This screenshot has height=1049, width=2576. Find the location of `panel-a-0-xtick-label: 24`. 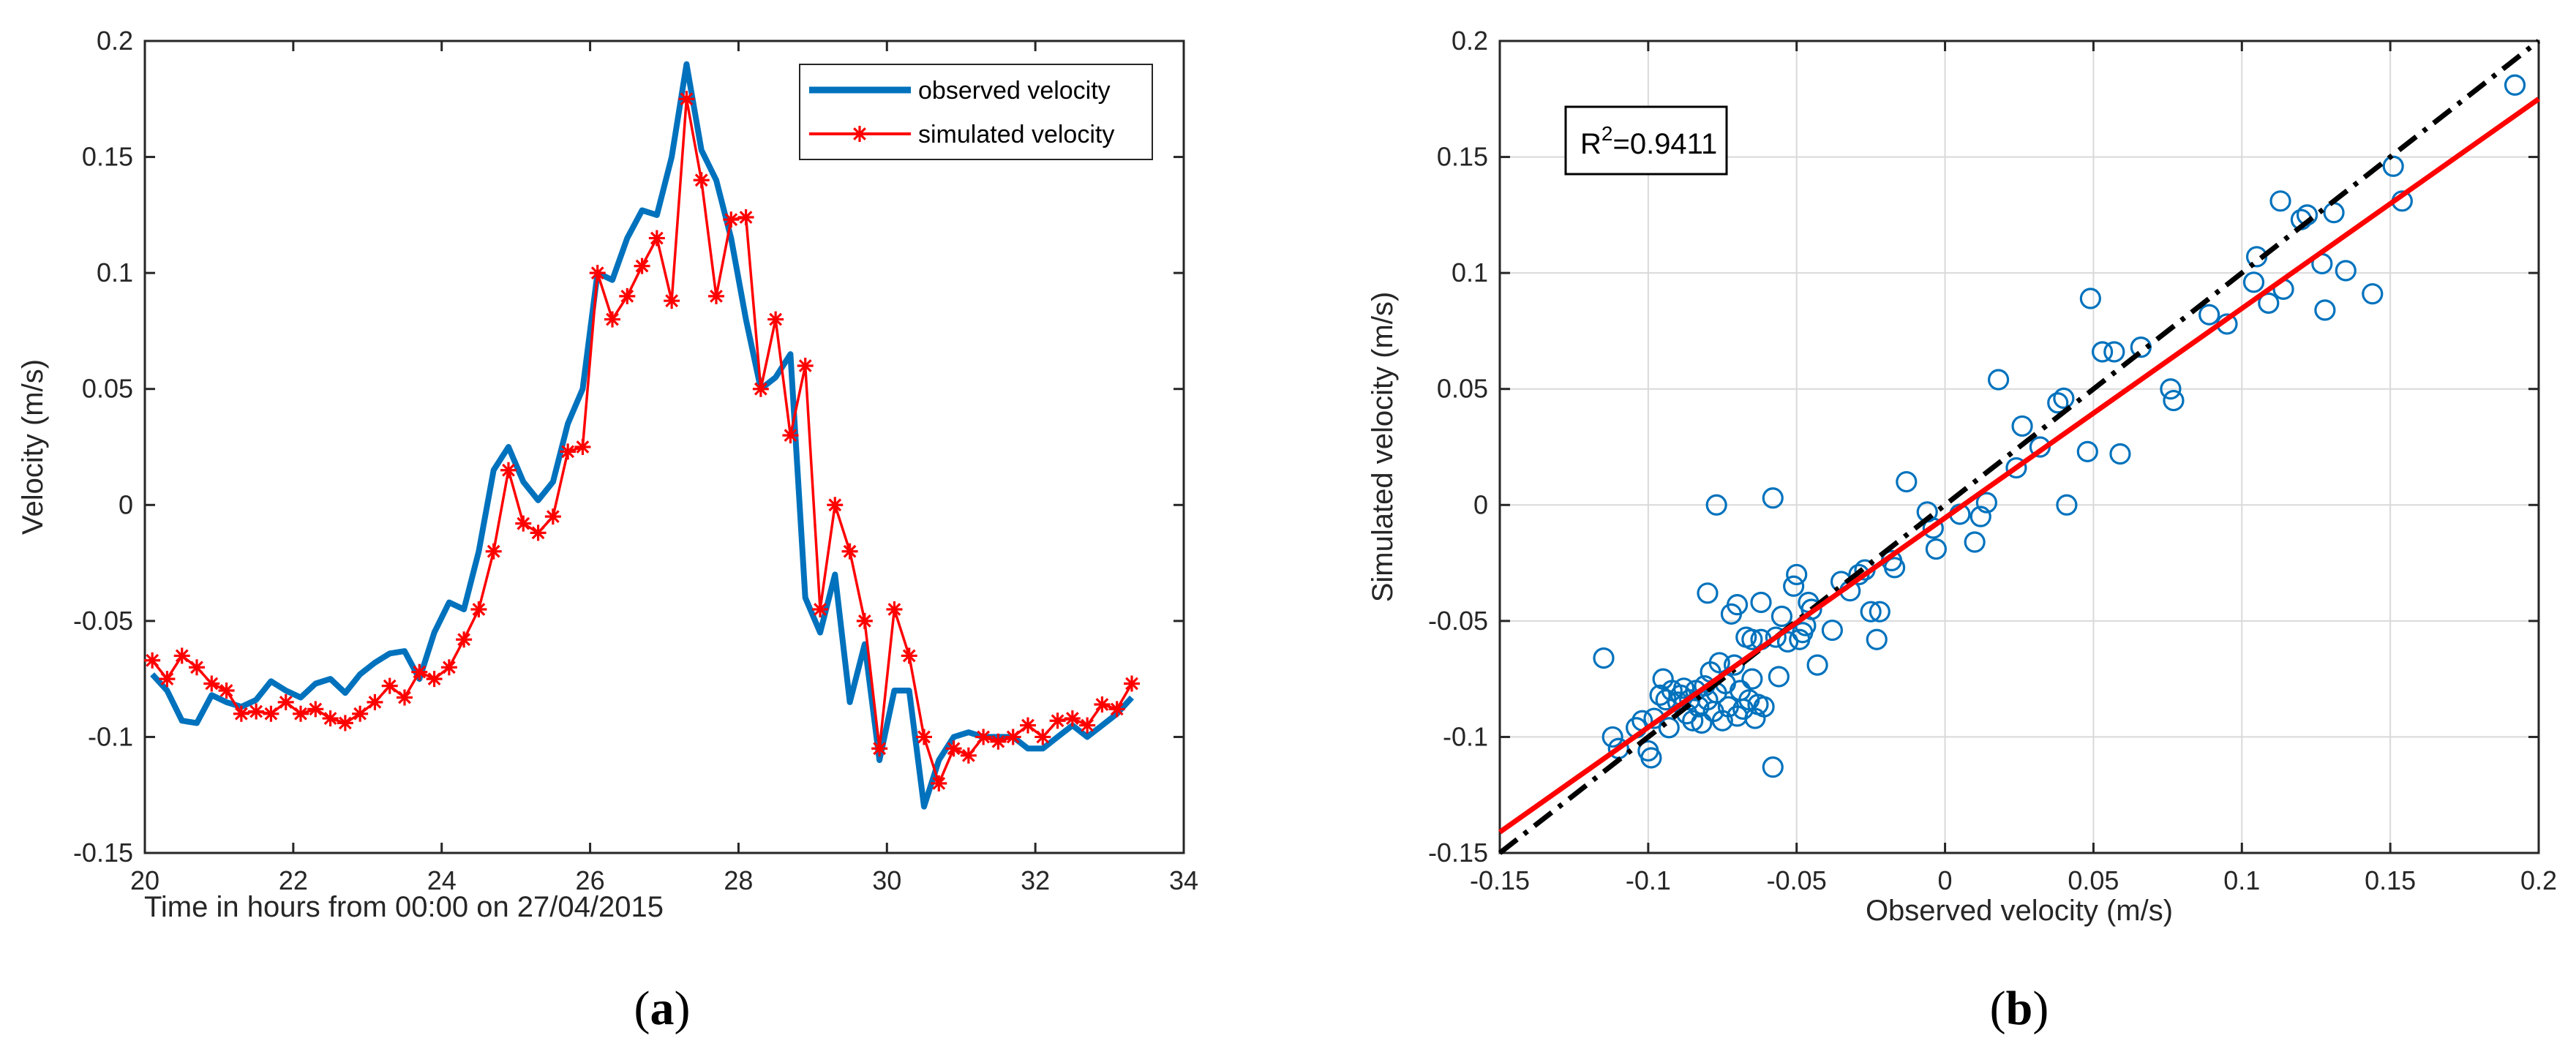

panel-a-0-xtick-label: 24 is located at coordinates (442, 880).